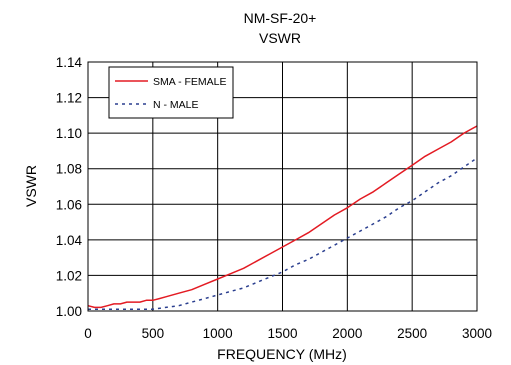  Describe the element at coordinates (477, 333) in the screenshot. I see `x-tick-label: 3000` at that location.